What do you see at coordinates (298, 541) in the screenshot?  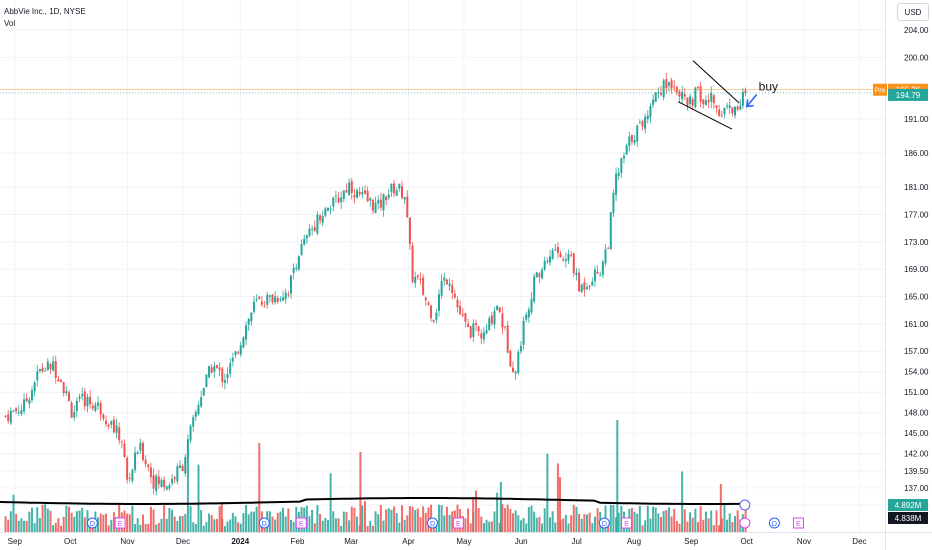 I see `x-tick-label: Feb` at bounding box center [298, 541].